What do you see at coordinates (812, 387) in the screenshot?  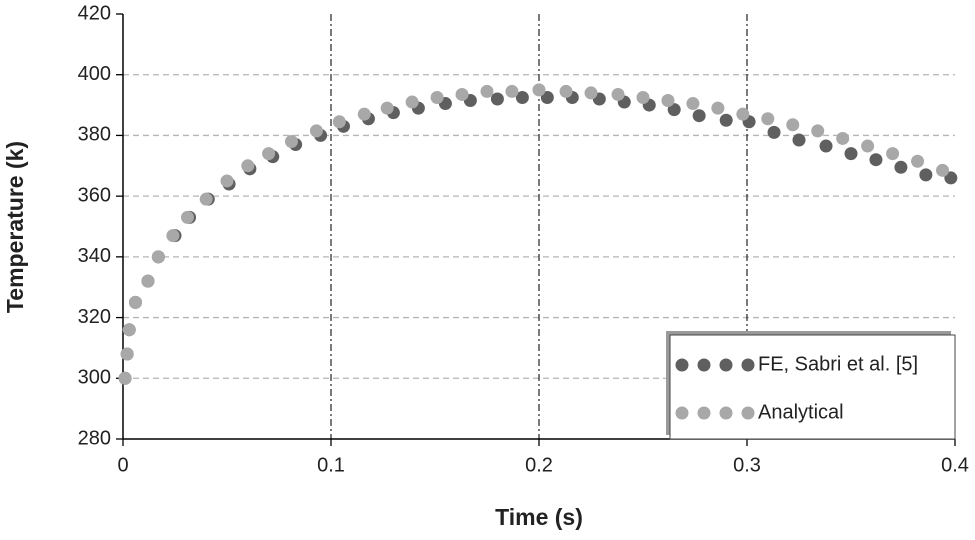 I see `legend-box` at bounding box center [812, 387].